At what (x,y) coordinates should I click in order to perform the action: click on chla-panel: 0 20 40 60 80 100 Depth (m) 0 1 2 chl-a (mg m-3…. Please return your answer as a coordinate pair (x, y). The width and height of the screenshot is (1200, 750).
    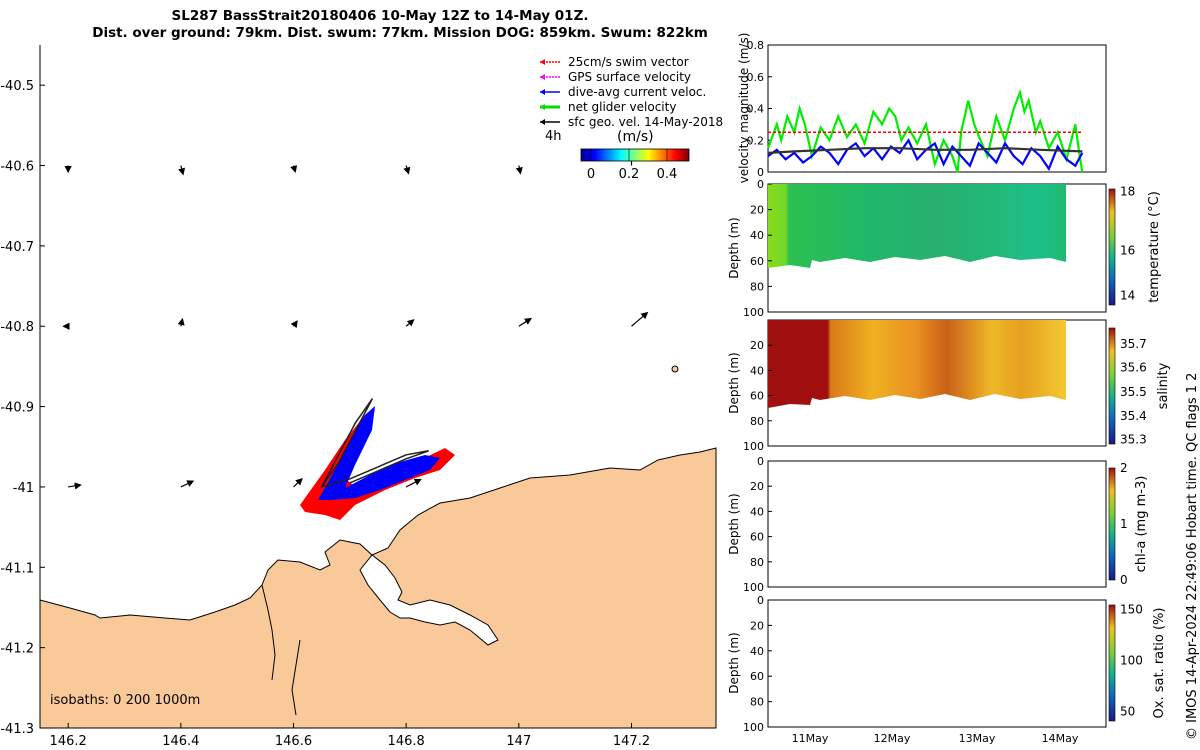
    Looking at the image, I should click on (938, 524).